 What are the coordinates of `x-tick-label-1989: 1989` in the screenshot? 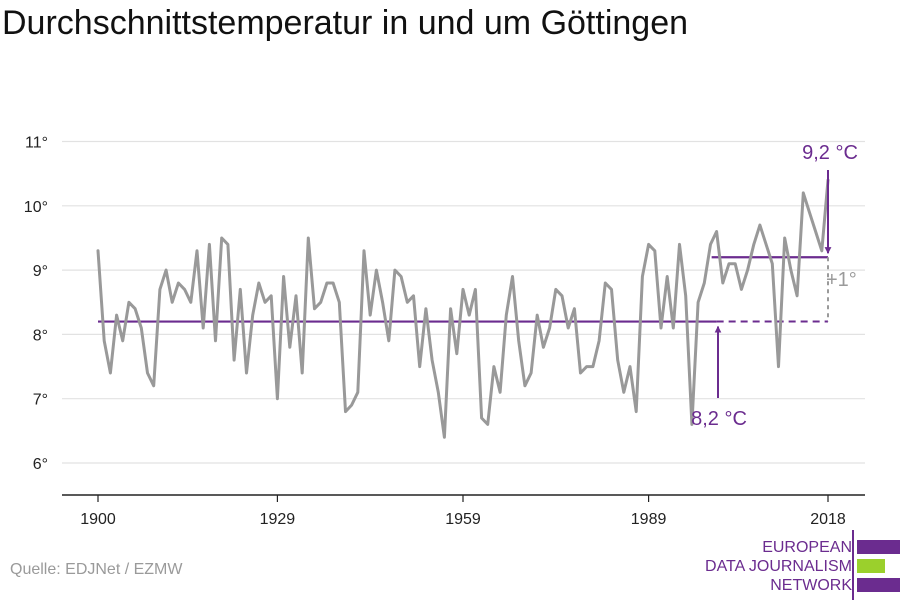 It's located at (649, 519).